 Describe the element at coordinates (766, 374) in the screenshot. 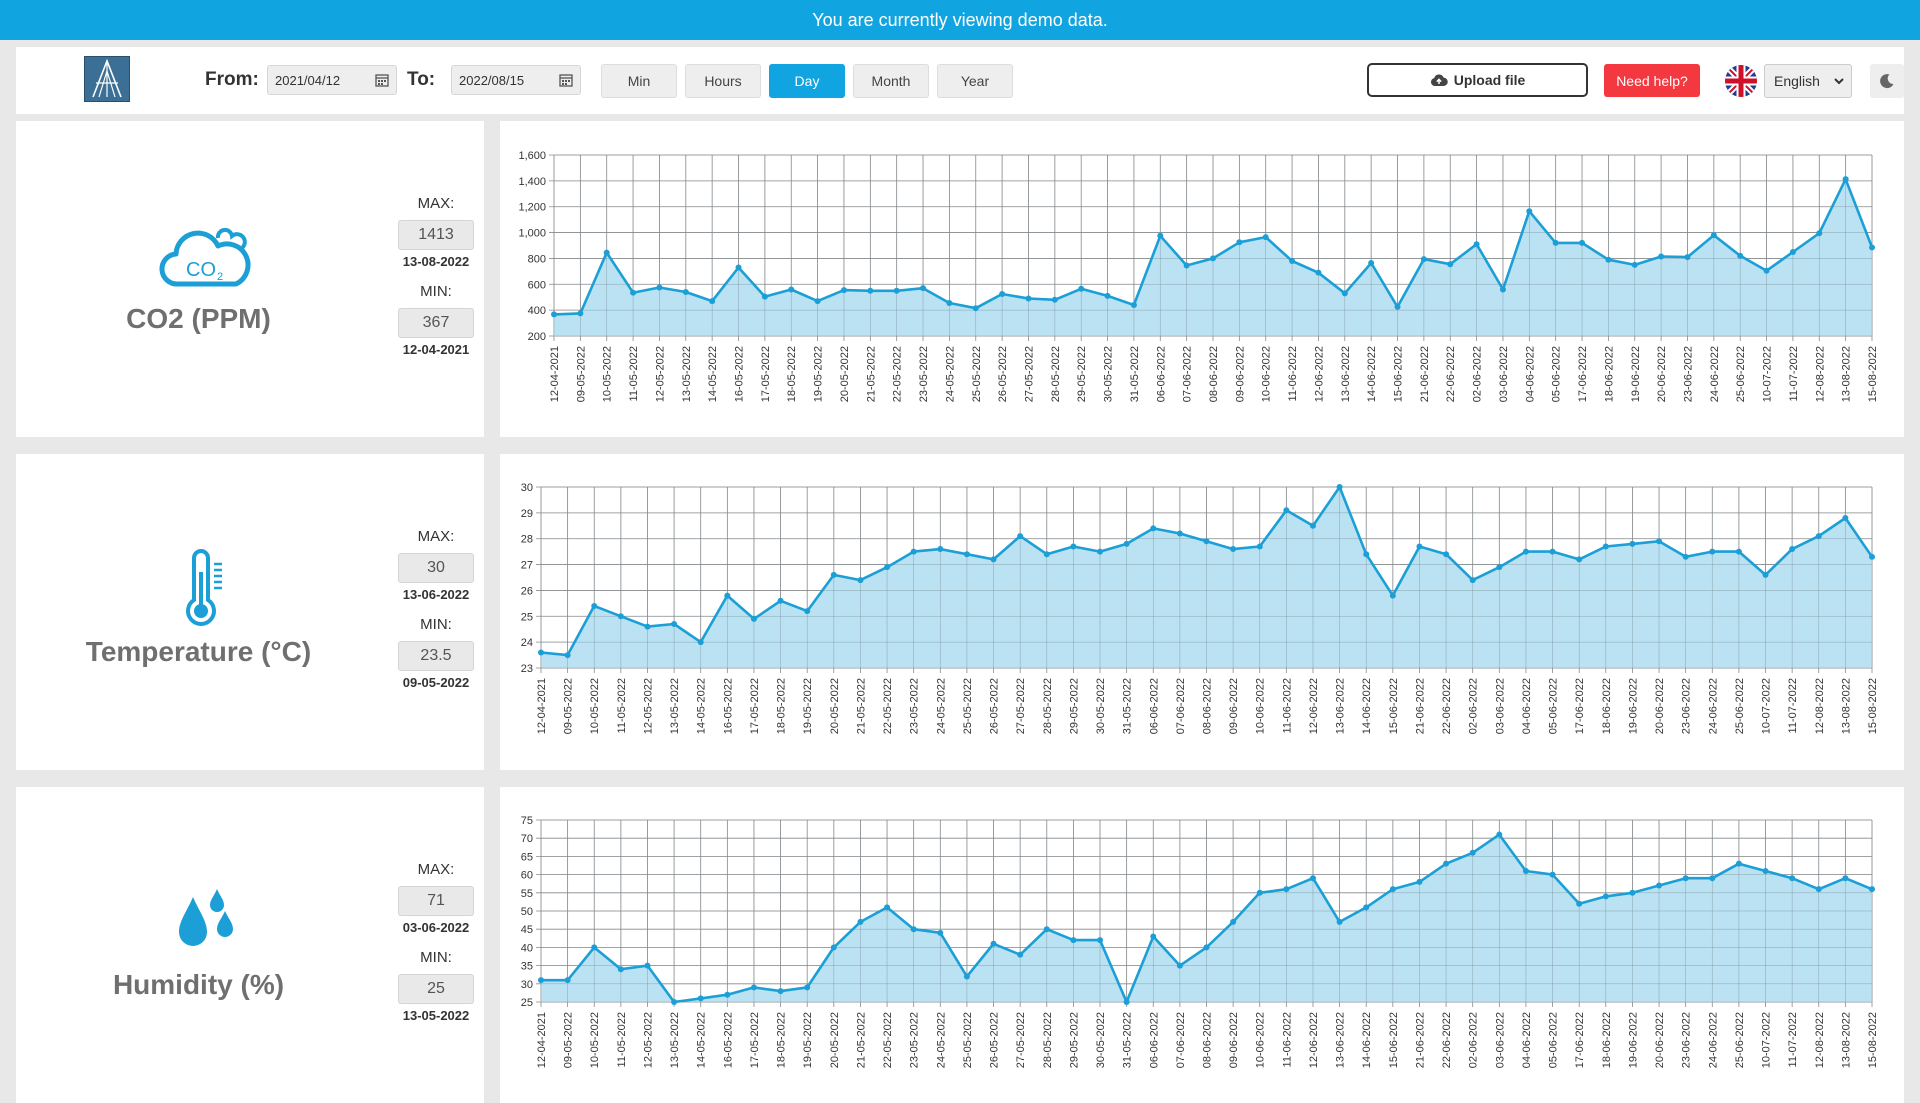

I see `x-tick-label: 17-05-2022` at that location.